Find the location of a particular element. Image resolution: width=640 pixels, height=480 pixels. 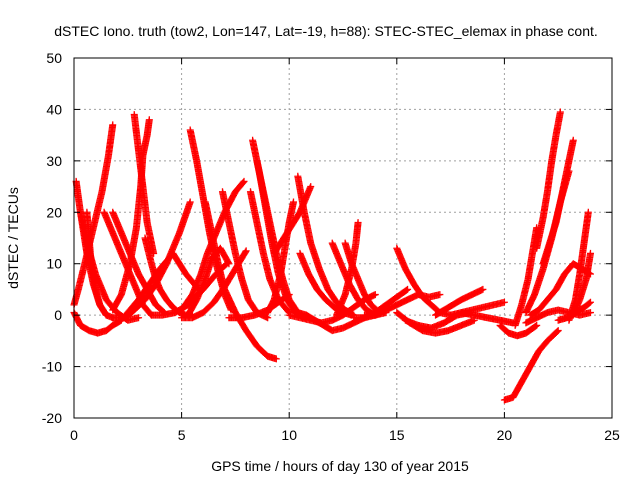

y-tick-label: 10 is located at coordinates (54, 264).